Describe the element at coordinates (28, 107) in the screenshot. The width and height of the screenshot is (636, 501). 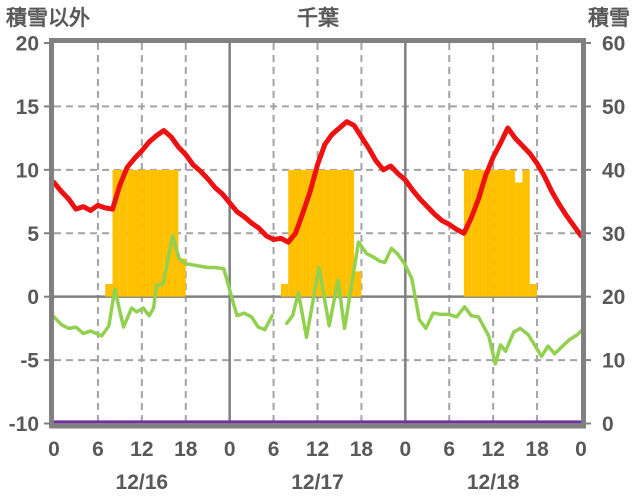
I see `left-axis-tick-label: 15` at that location.